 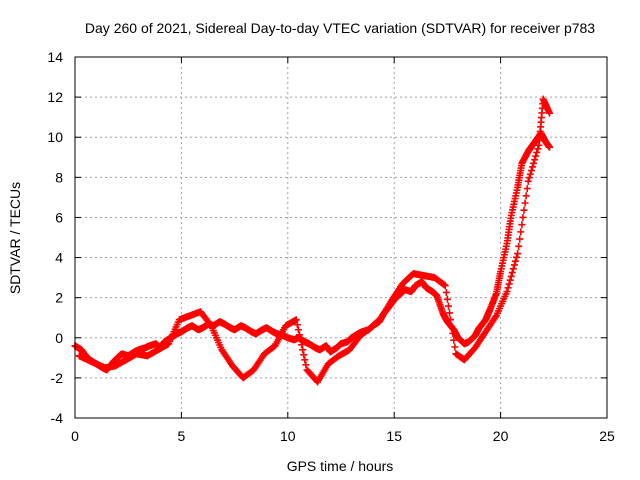 I want to click on y-tick-label: 6, so click(x=59, y=217).